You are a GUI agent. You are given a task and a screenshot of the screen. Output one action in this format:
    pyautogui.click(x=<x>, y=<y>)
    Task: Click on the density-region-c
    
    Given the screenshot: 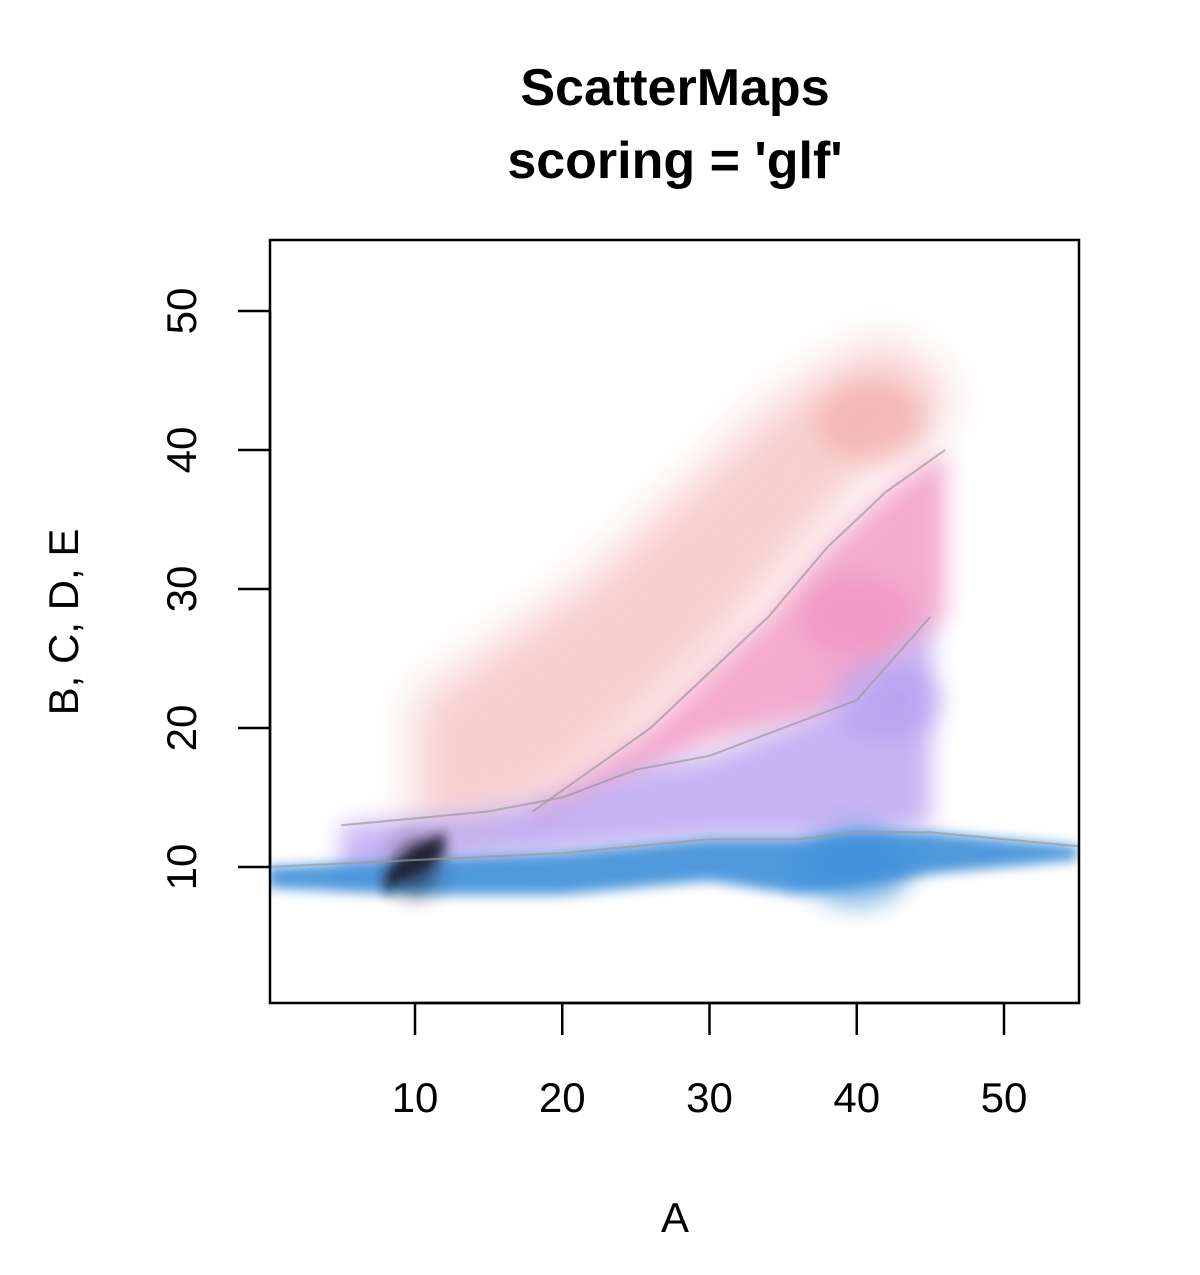 What is the action you would take?
    pyautogui.click(x=739, y=638)
    